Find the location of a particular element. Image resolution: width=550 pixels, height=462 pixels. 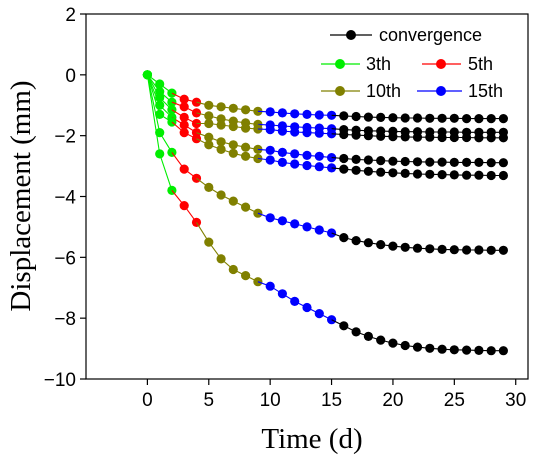

legend: convergence 3th 5th 10th 15th is located at coordinates (412, 63).